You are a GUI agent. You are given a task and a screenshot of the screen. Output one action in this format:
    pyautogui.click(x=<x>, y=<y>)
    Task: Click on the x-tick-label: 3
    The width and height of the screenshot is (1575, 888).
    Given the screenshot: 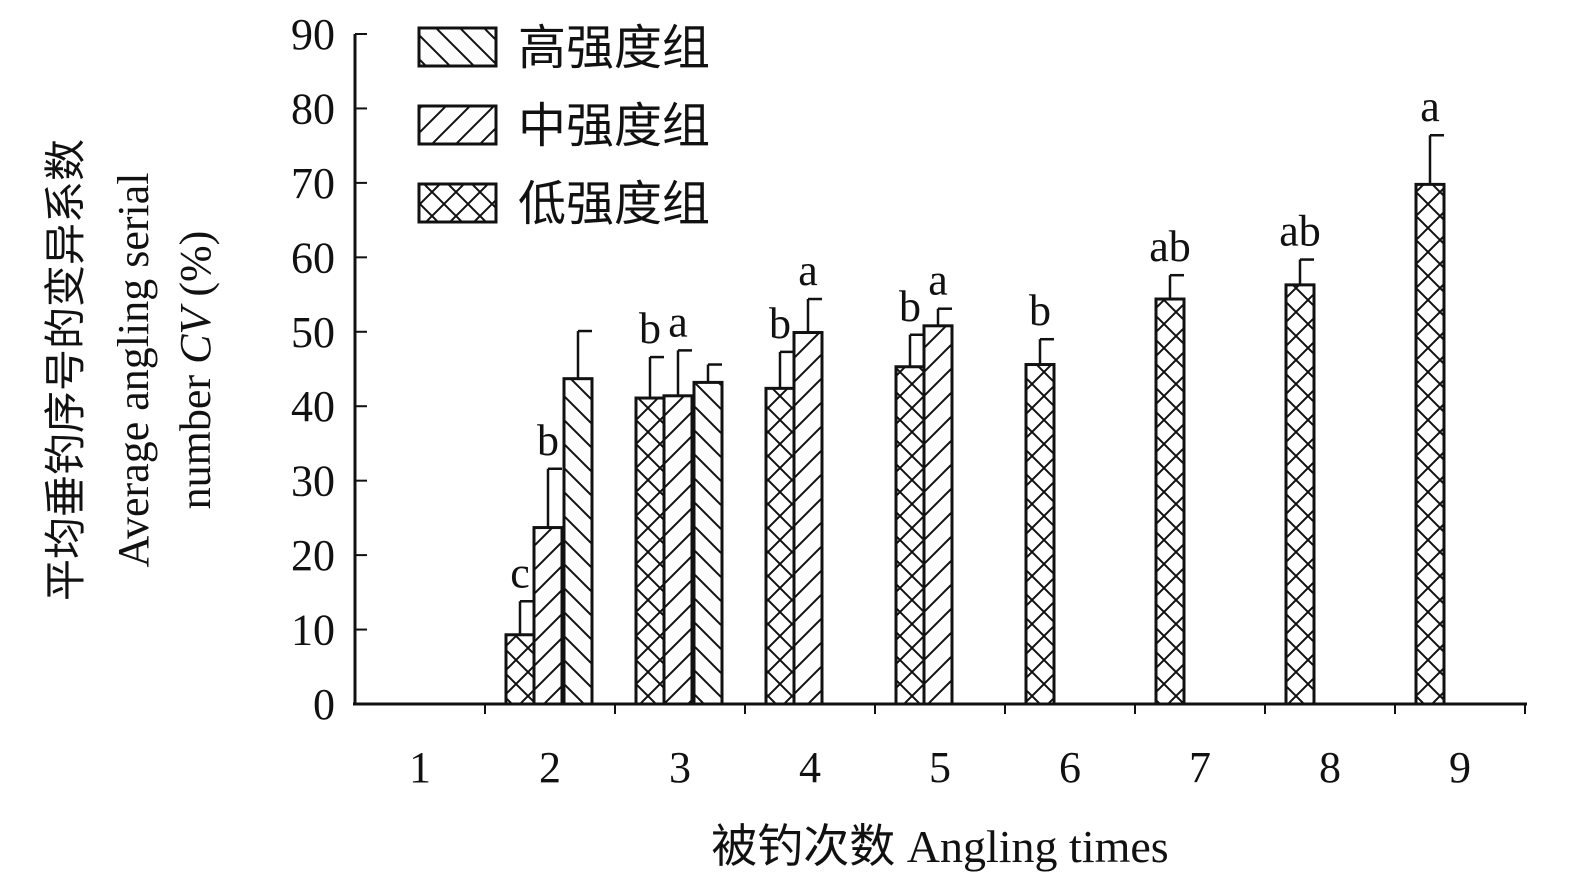 What is the action you would take?
    pyautogui.click(x=680, y=767)
    